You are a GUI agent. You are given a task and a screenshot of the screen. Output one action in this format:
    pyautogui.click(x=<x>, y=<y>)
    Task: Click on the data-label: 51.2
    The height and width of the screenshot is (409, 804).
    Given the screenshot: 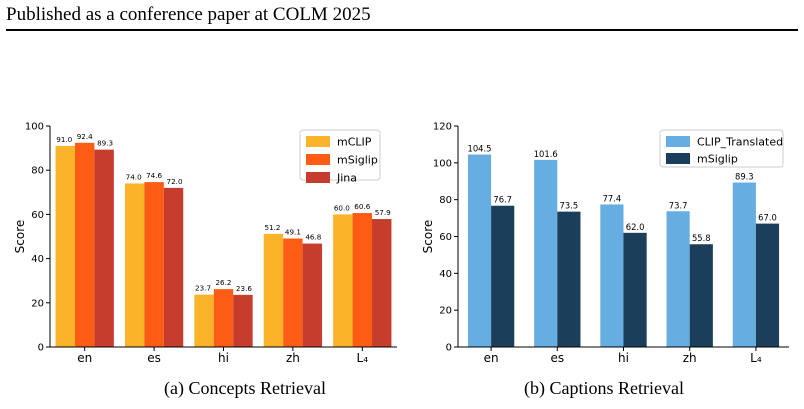 What is the action you would take?
    pyautogui.click(x=272, y=227)
    